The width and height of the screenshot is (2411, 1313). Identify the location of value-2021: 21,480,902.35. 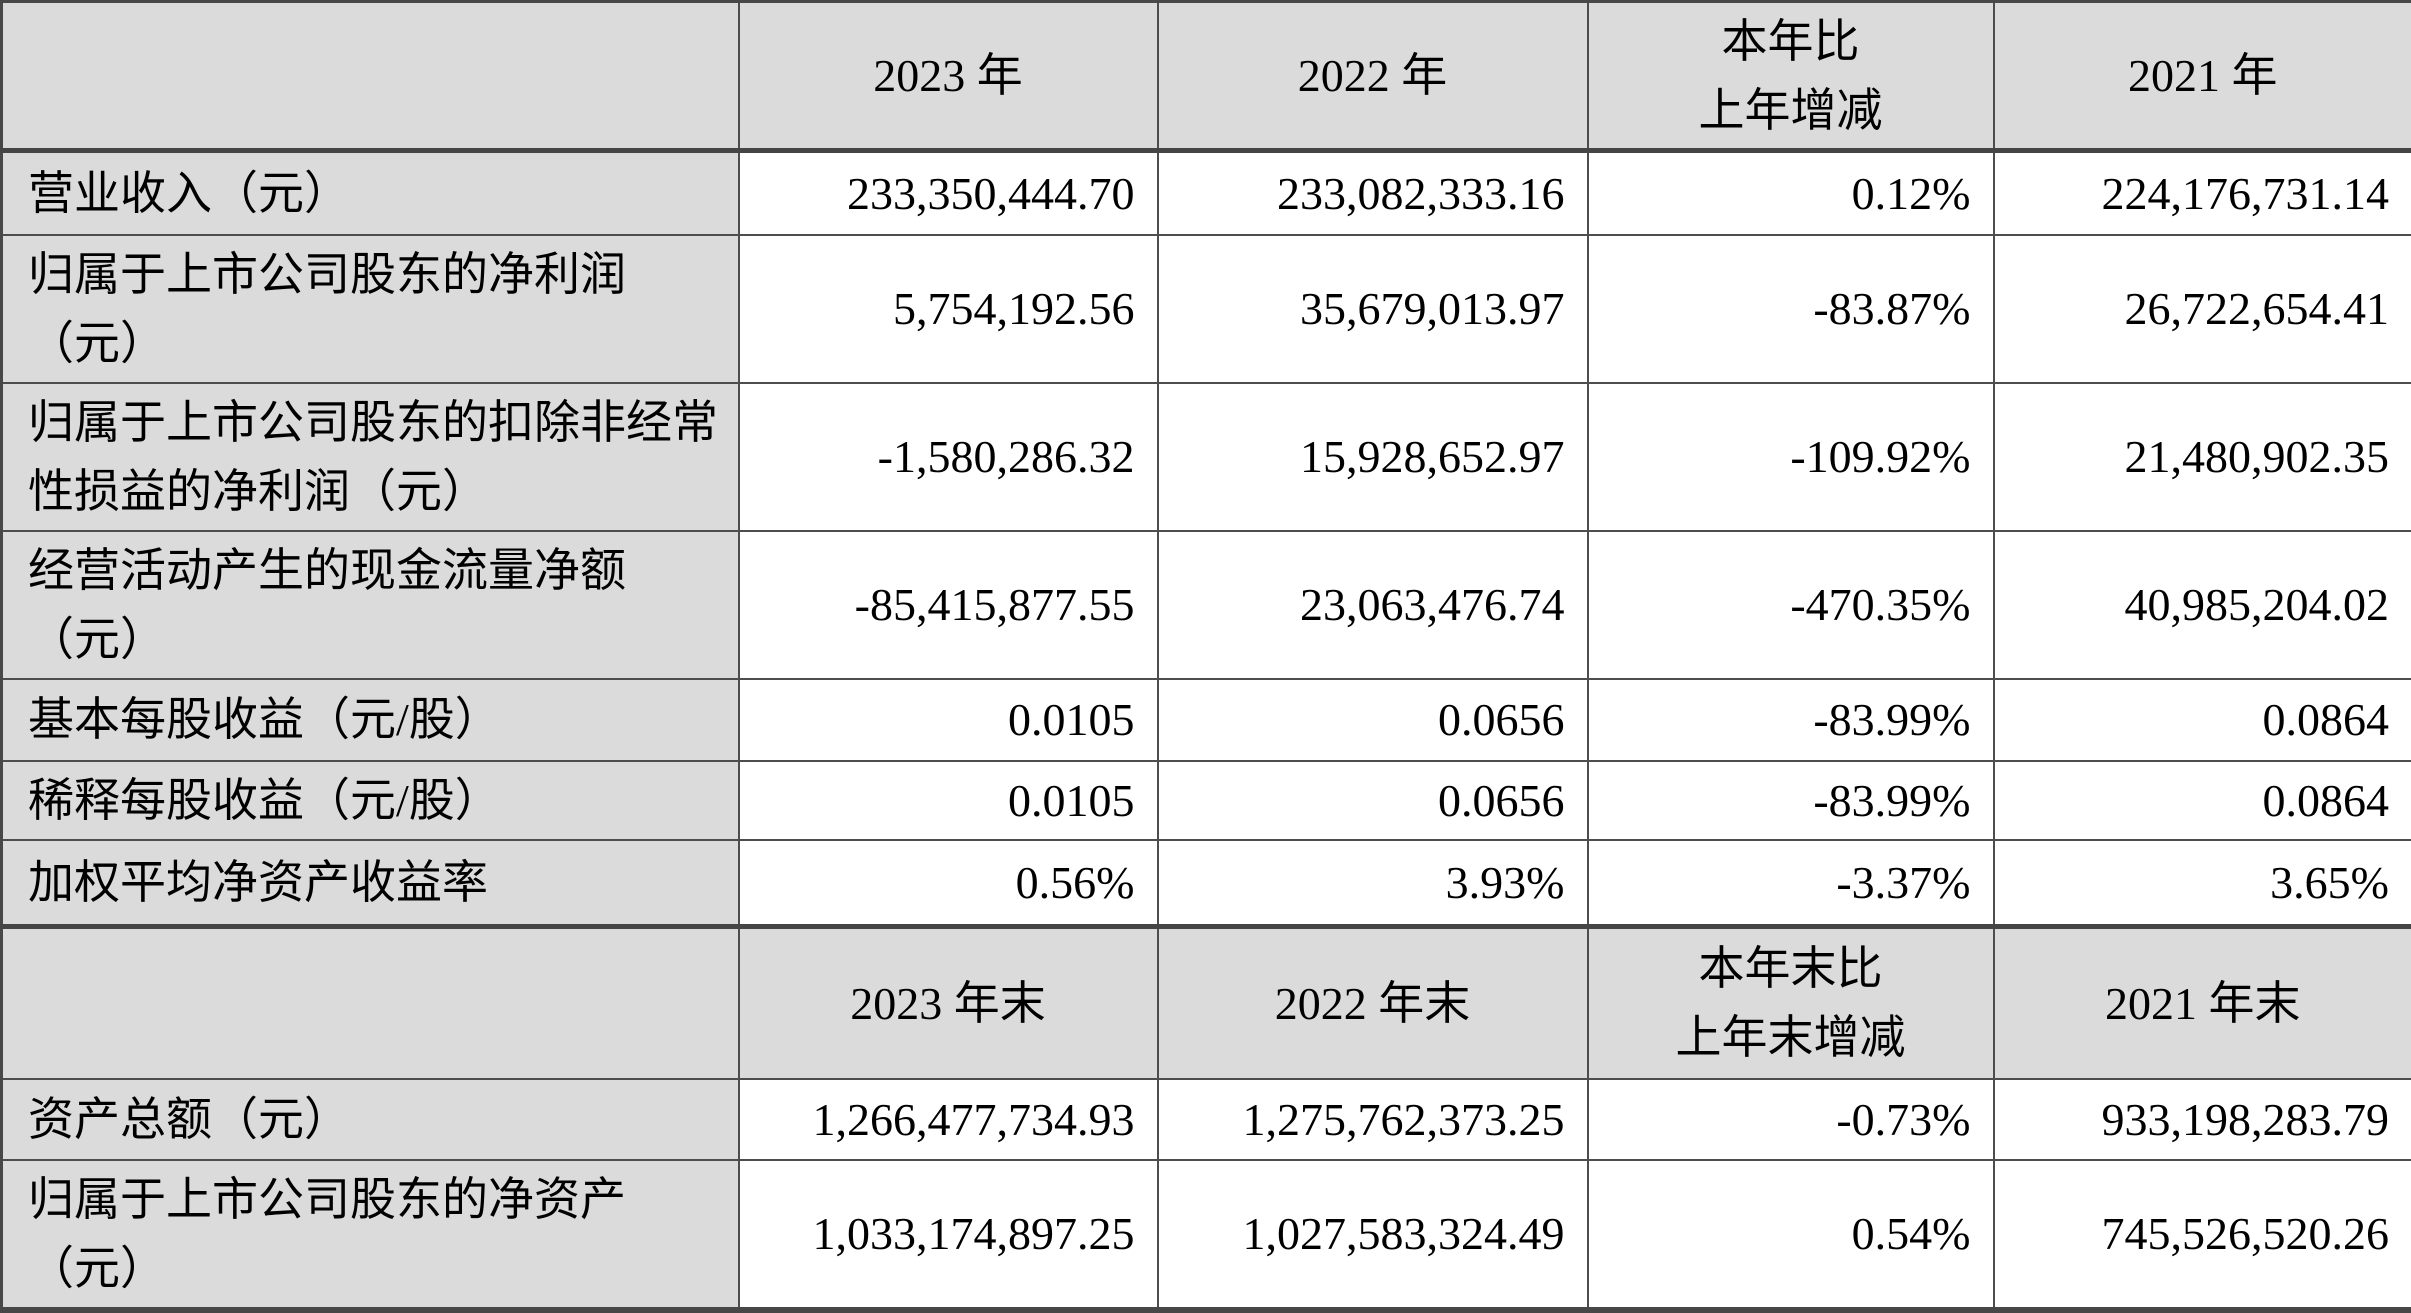
(2202, 457).